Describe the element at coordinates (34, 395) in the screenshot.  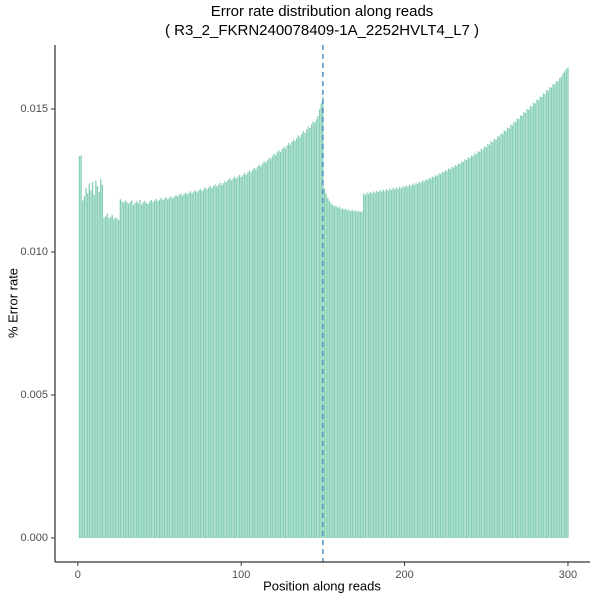
I see `y-tick-label: 0.005` at that location.